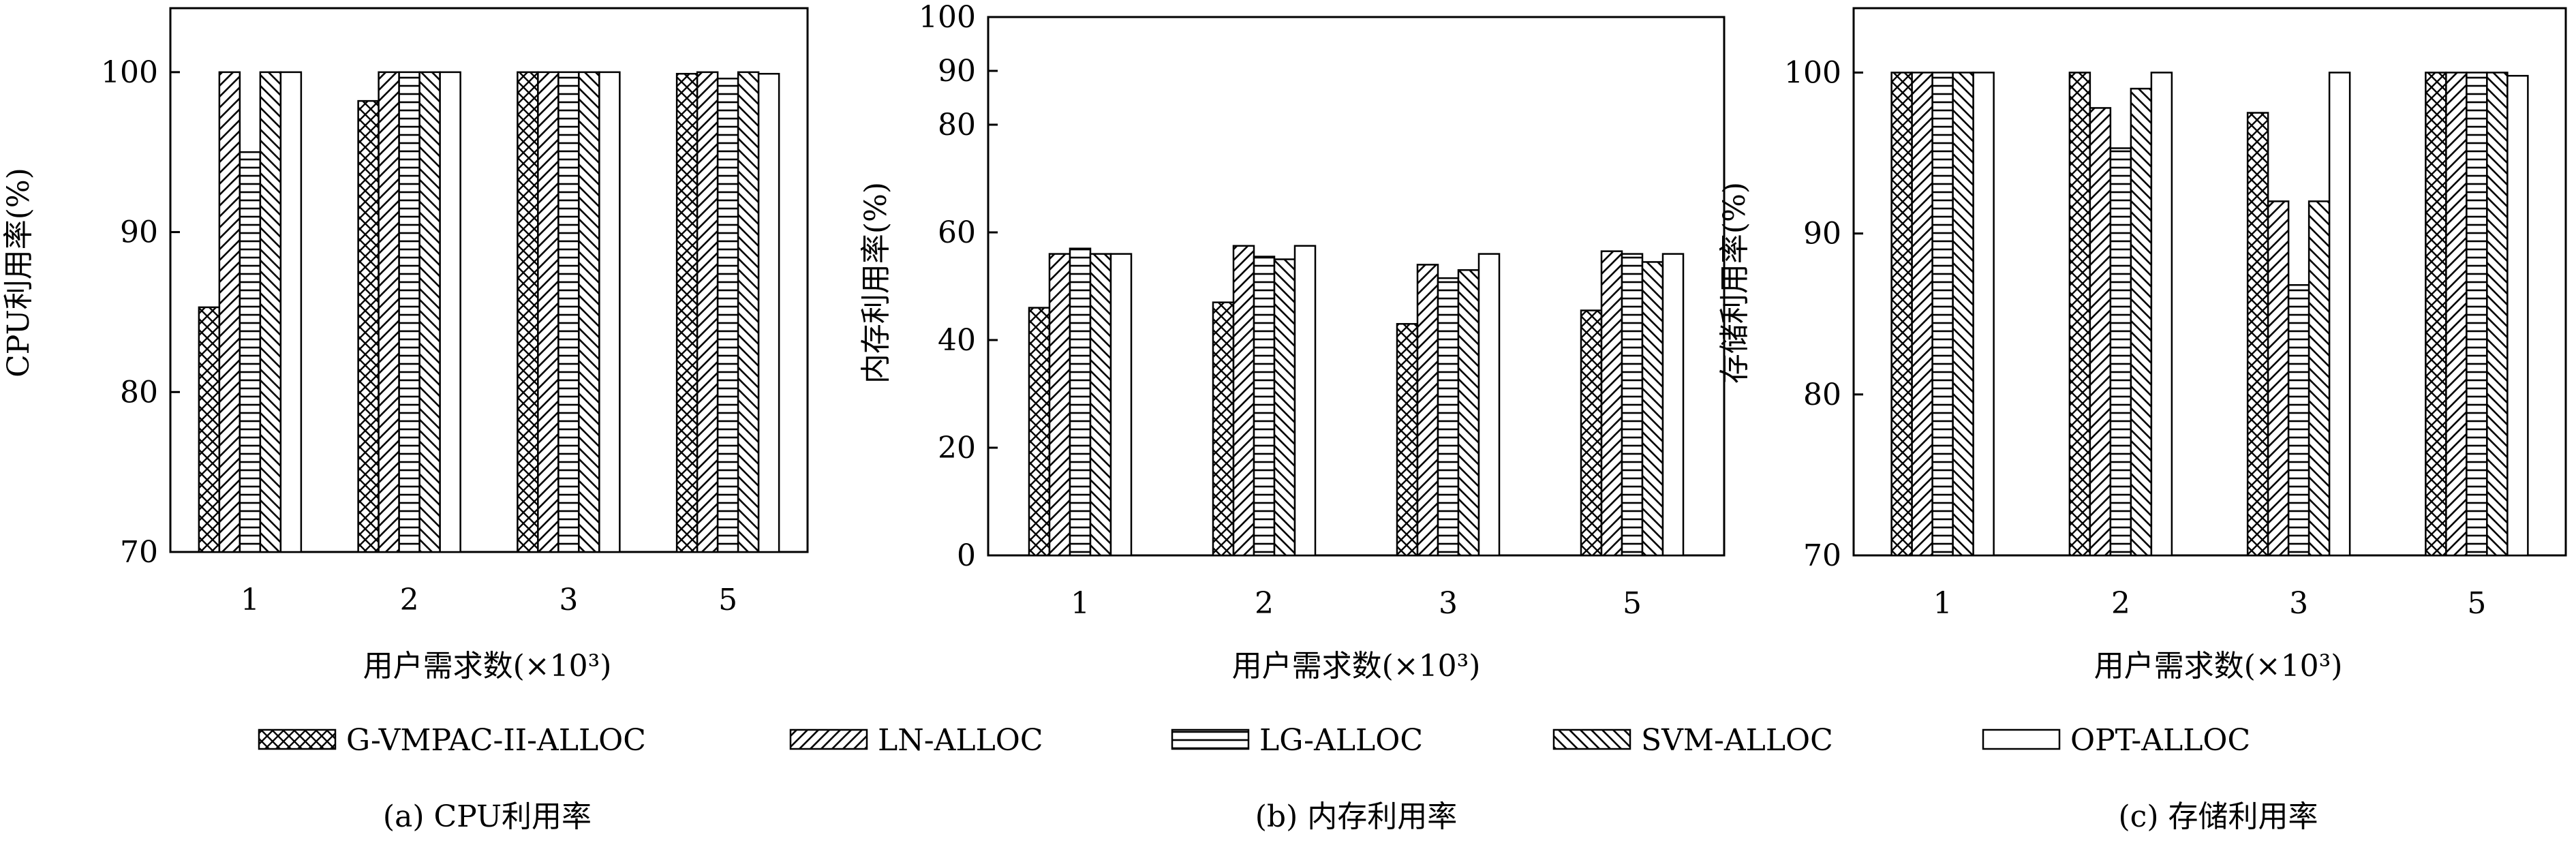 This screenshot has height=845, width=2576. I want to click on y-tick-label-memory-90: 90, so click(957, 71).